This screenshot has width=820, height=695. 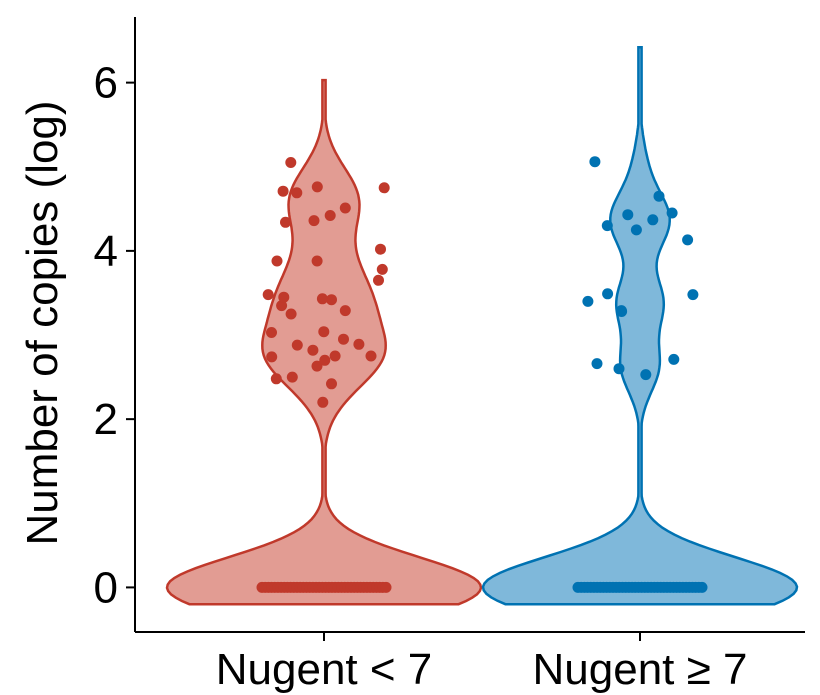 What do you see at coordinates (114, 335) in the screenshot?
I see `y-axis-ticks: 0 2 4 6` at bounding box center [114, 335].